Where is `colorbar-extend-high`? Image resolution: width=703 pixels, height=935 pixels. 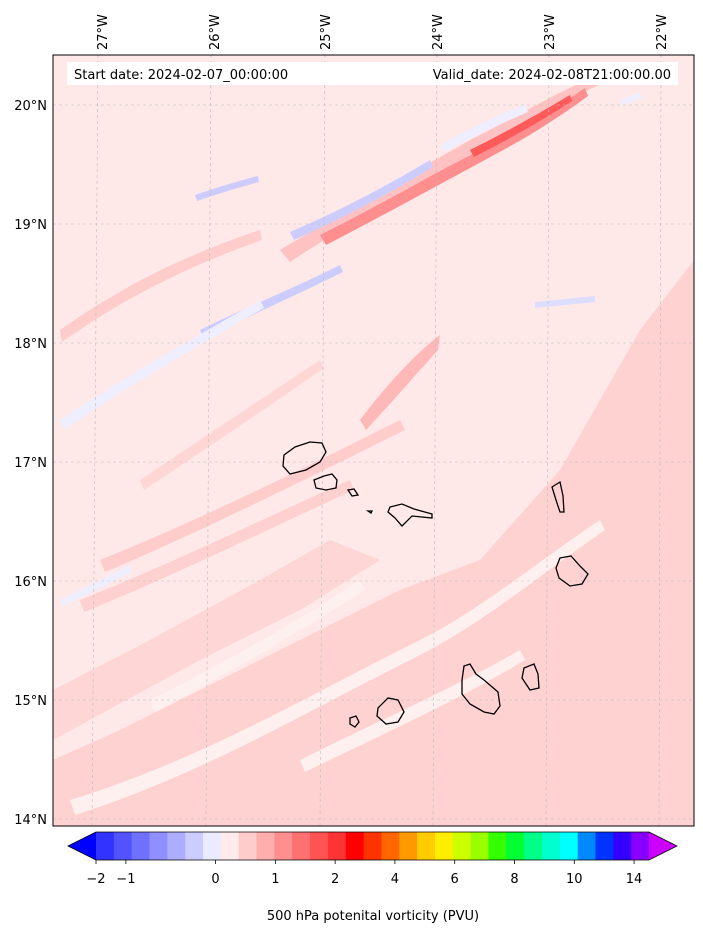 colorbar-extend-high is located at coordinates (663, 846).